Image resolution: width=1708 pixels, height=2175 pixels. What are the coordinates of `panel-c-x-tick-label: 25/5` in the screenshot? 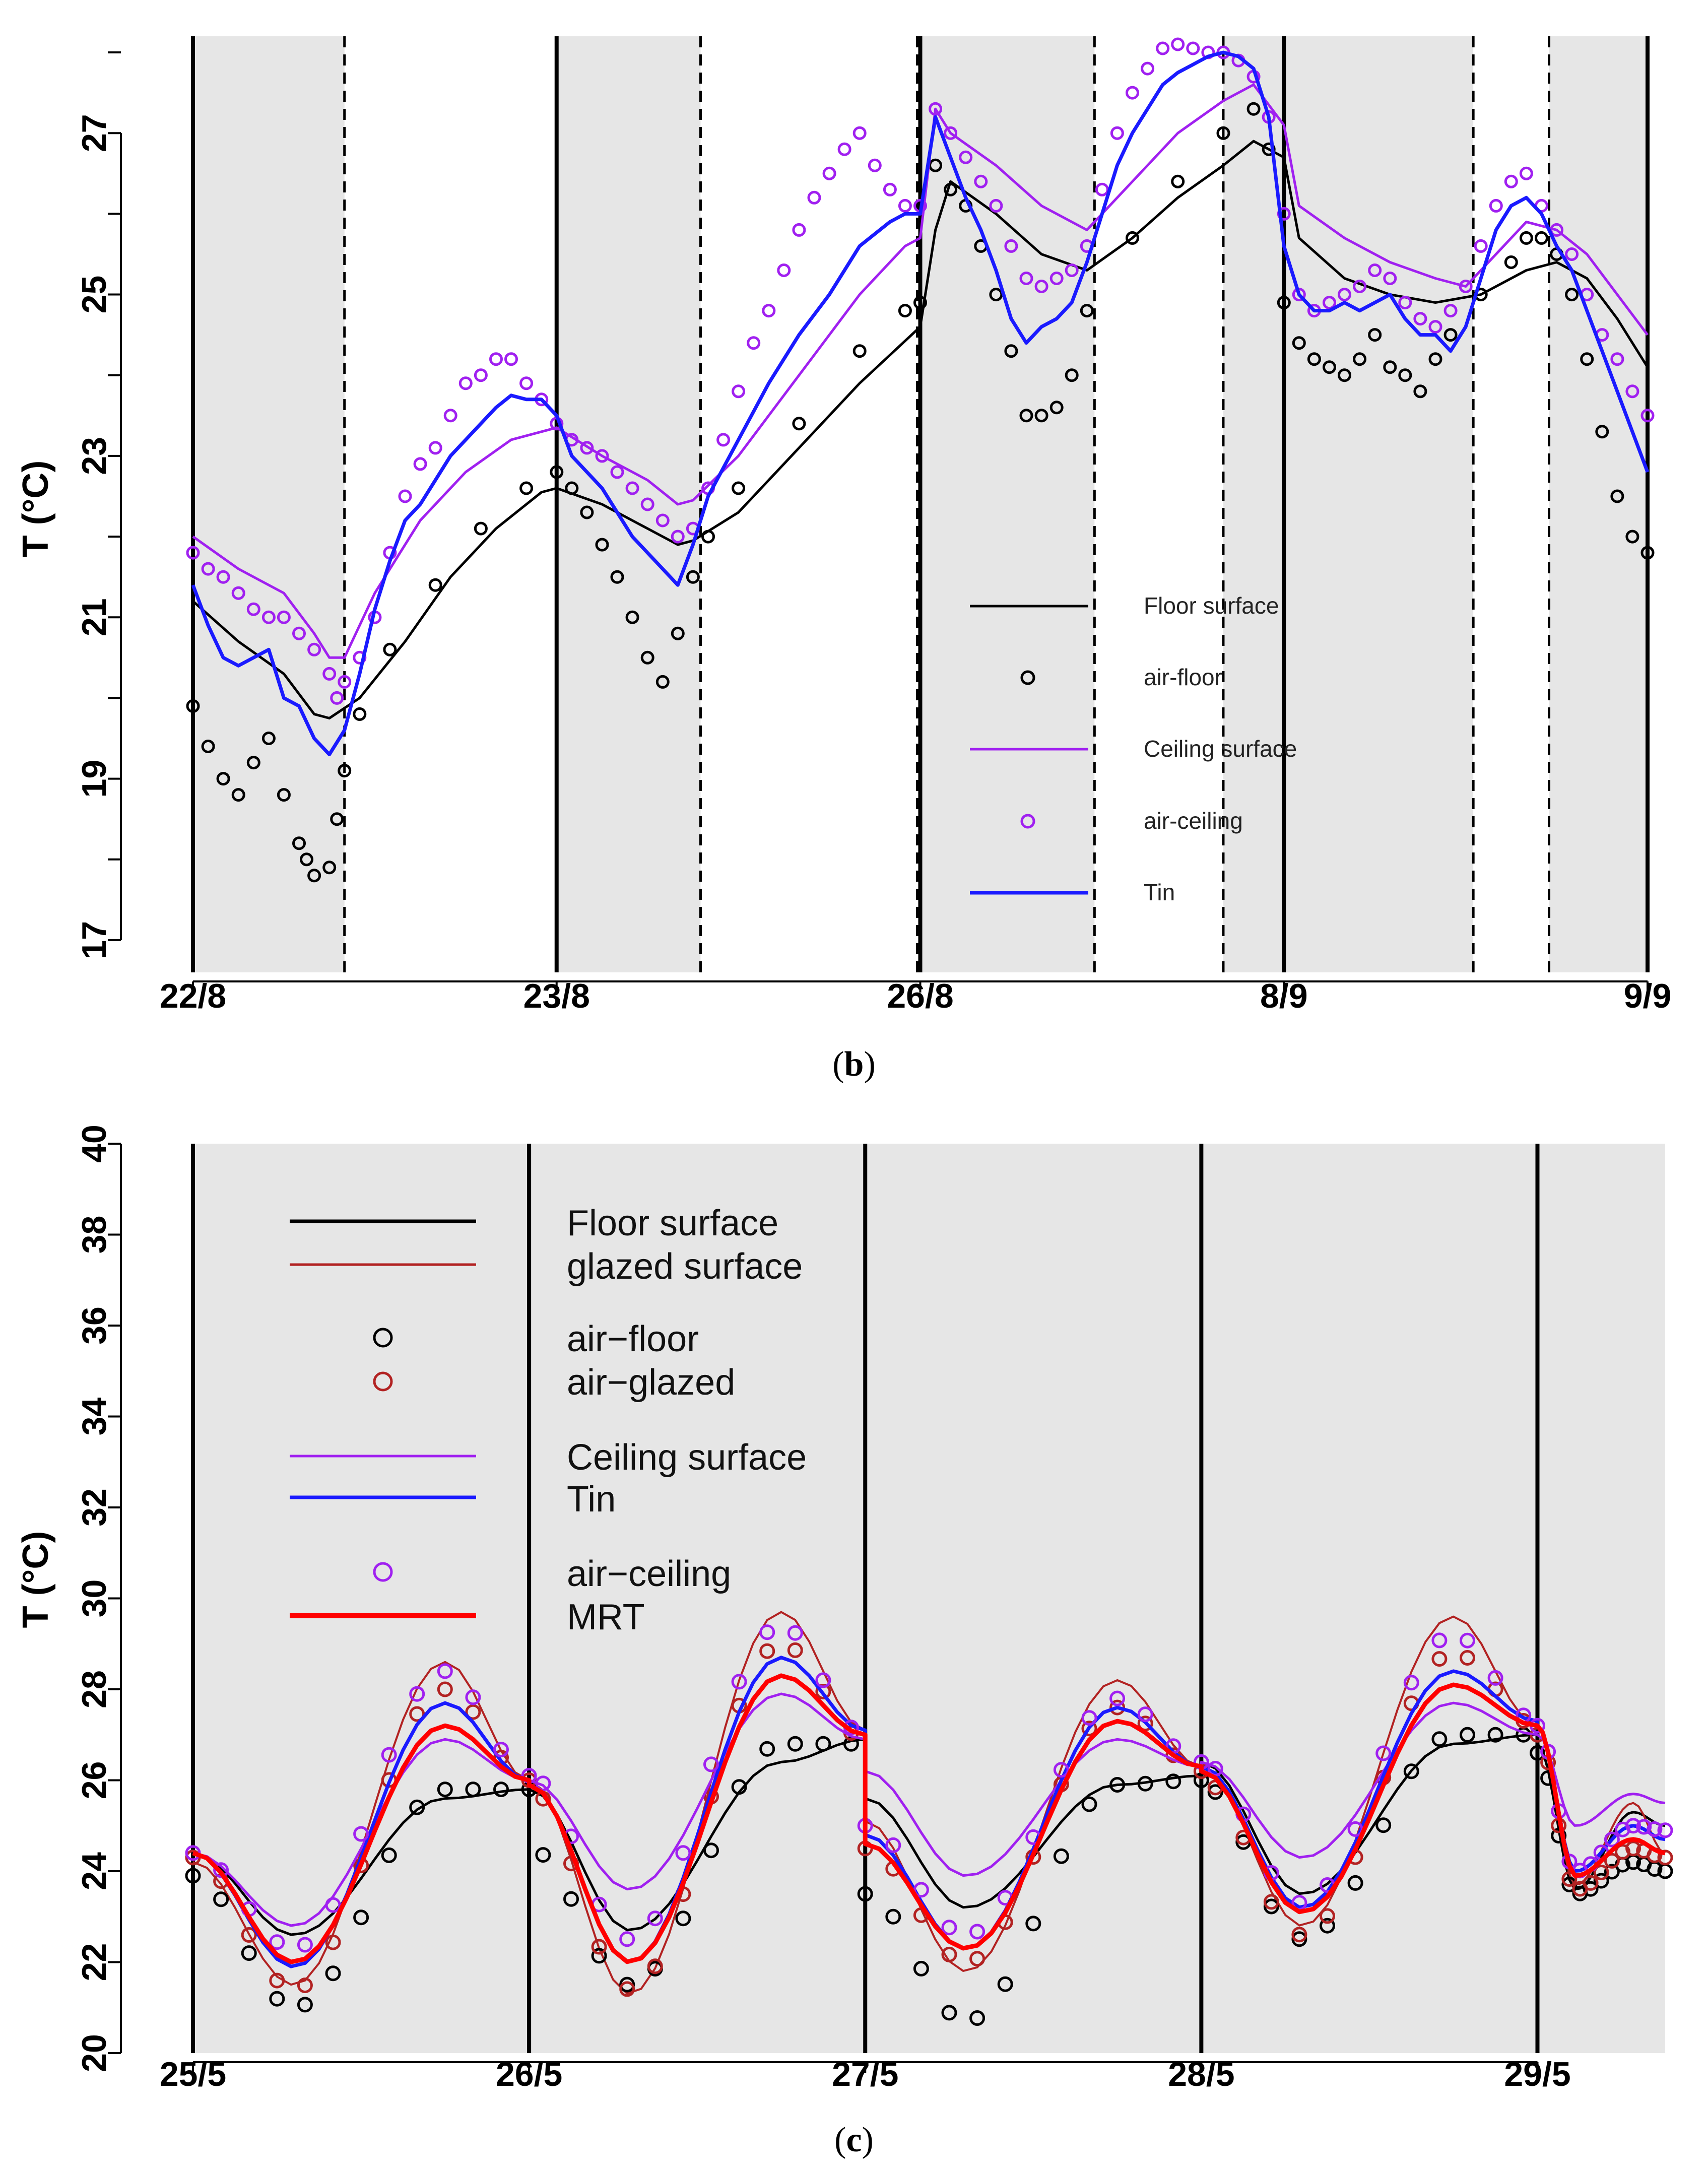 It's located at (193, 2074).